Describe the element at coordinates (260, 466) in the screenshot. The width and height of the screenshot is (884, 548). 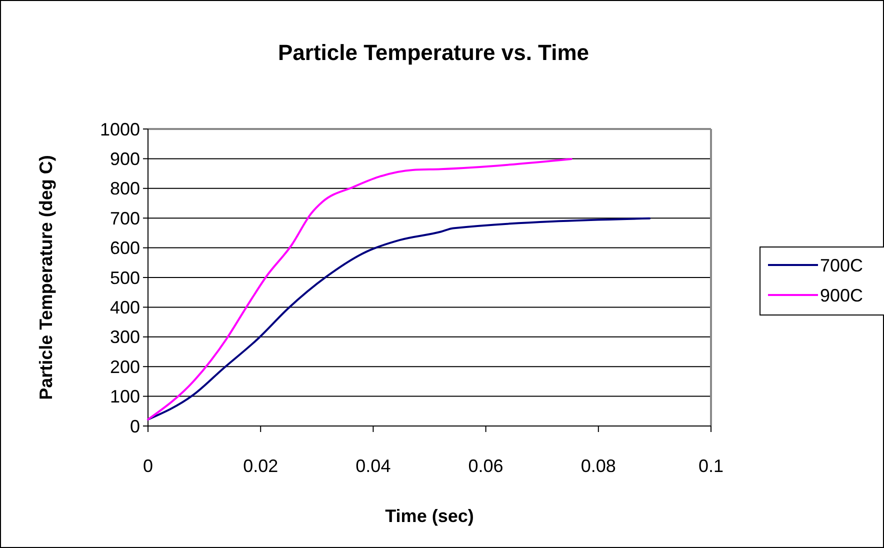
I see `x-tick-label: 0.02` at that location.